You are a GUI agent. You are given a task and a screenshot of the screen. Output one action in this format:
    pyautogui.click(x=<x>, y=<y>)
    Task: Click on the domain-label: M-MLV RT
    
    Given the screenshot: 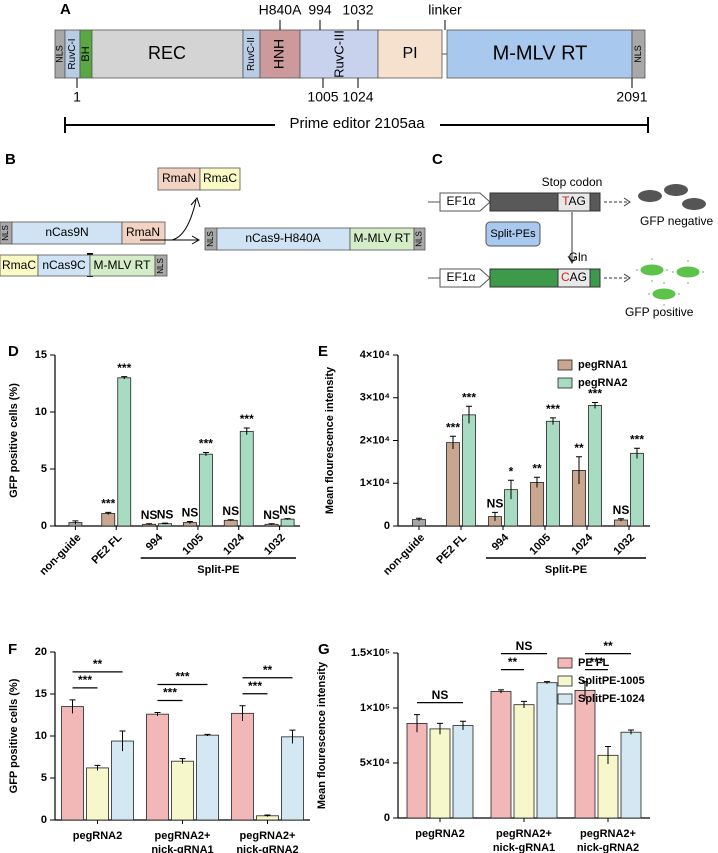 What is the action you would take?
    pyautogui.click(x=540, y=53)
    